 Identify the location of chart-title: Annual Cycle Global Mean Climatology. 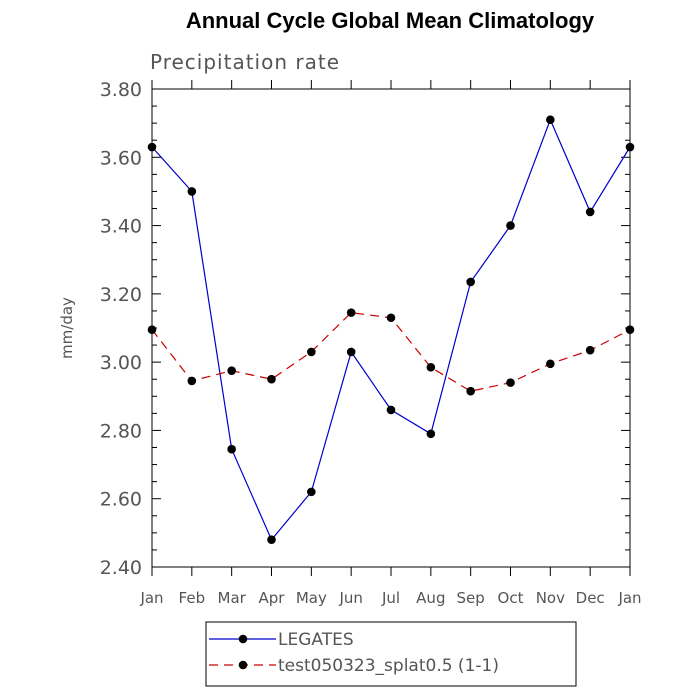
(390, 20).